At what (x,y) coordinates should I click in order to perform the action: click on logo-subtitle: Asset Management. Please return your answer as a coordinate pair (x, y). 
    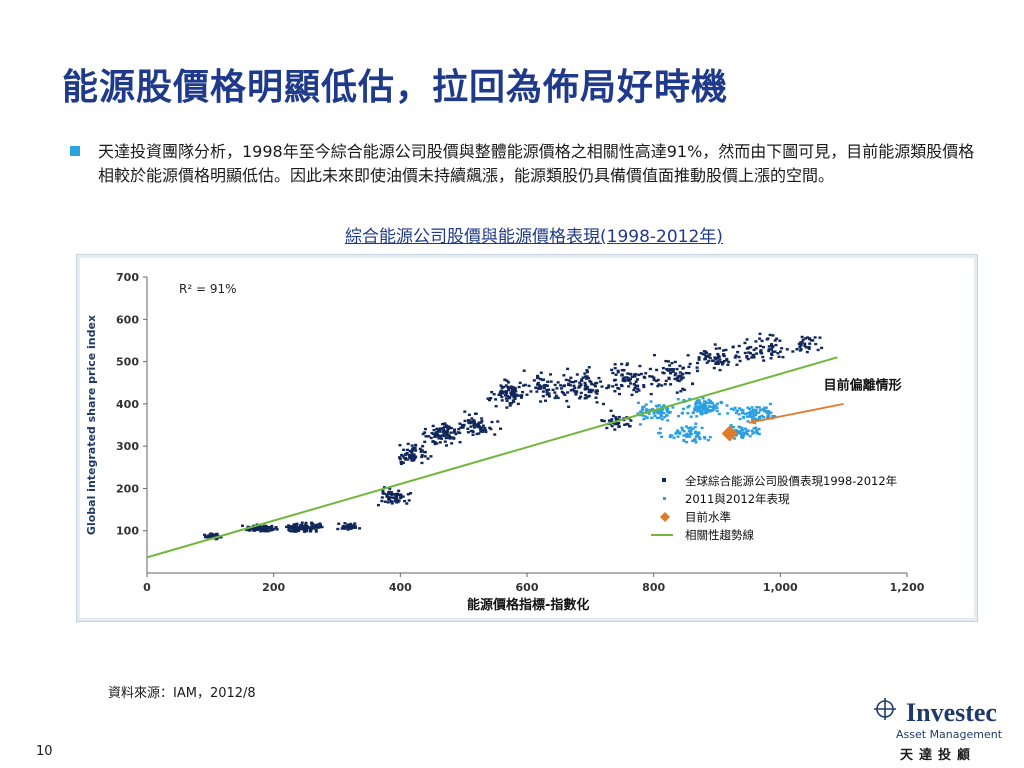
    Looking at the image, I should click on (949, 734).